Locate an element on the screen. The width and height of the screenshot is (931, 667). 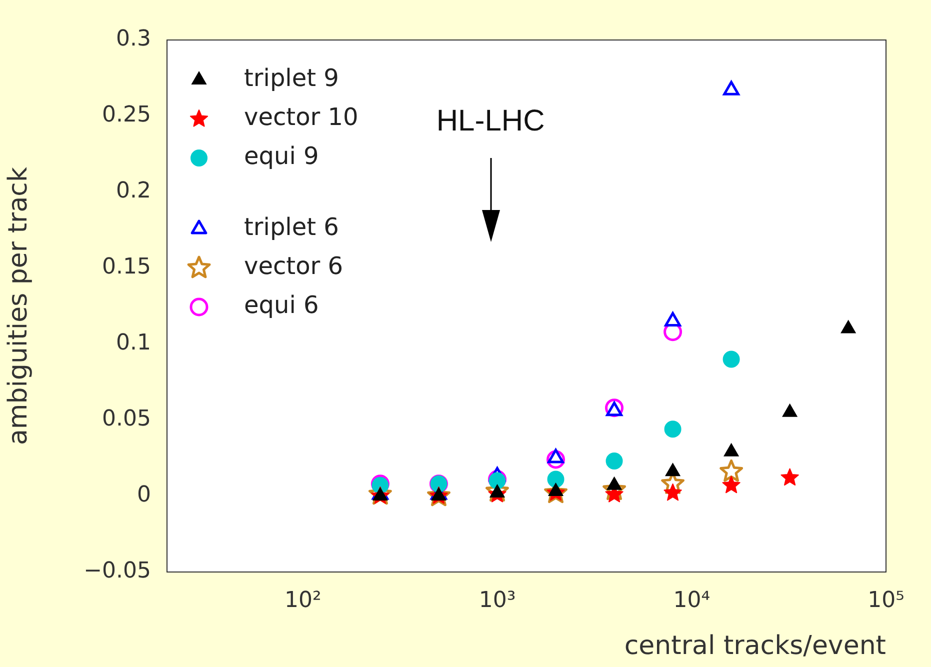
x-tick-label: 10⁵ is located at coordinates (886, 600).